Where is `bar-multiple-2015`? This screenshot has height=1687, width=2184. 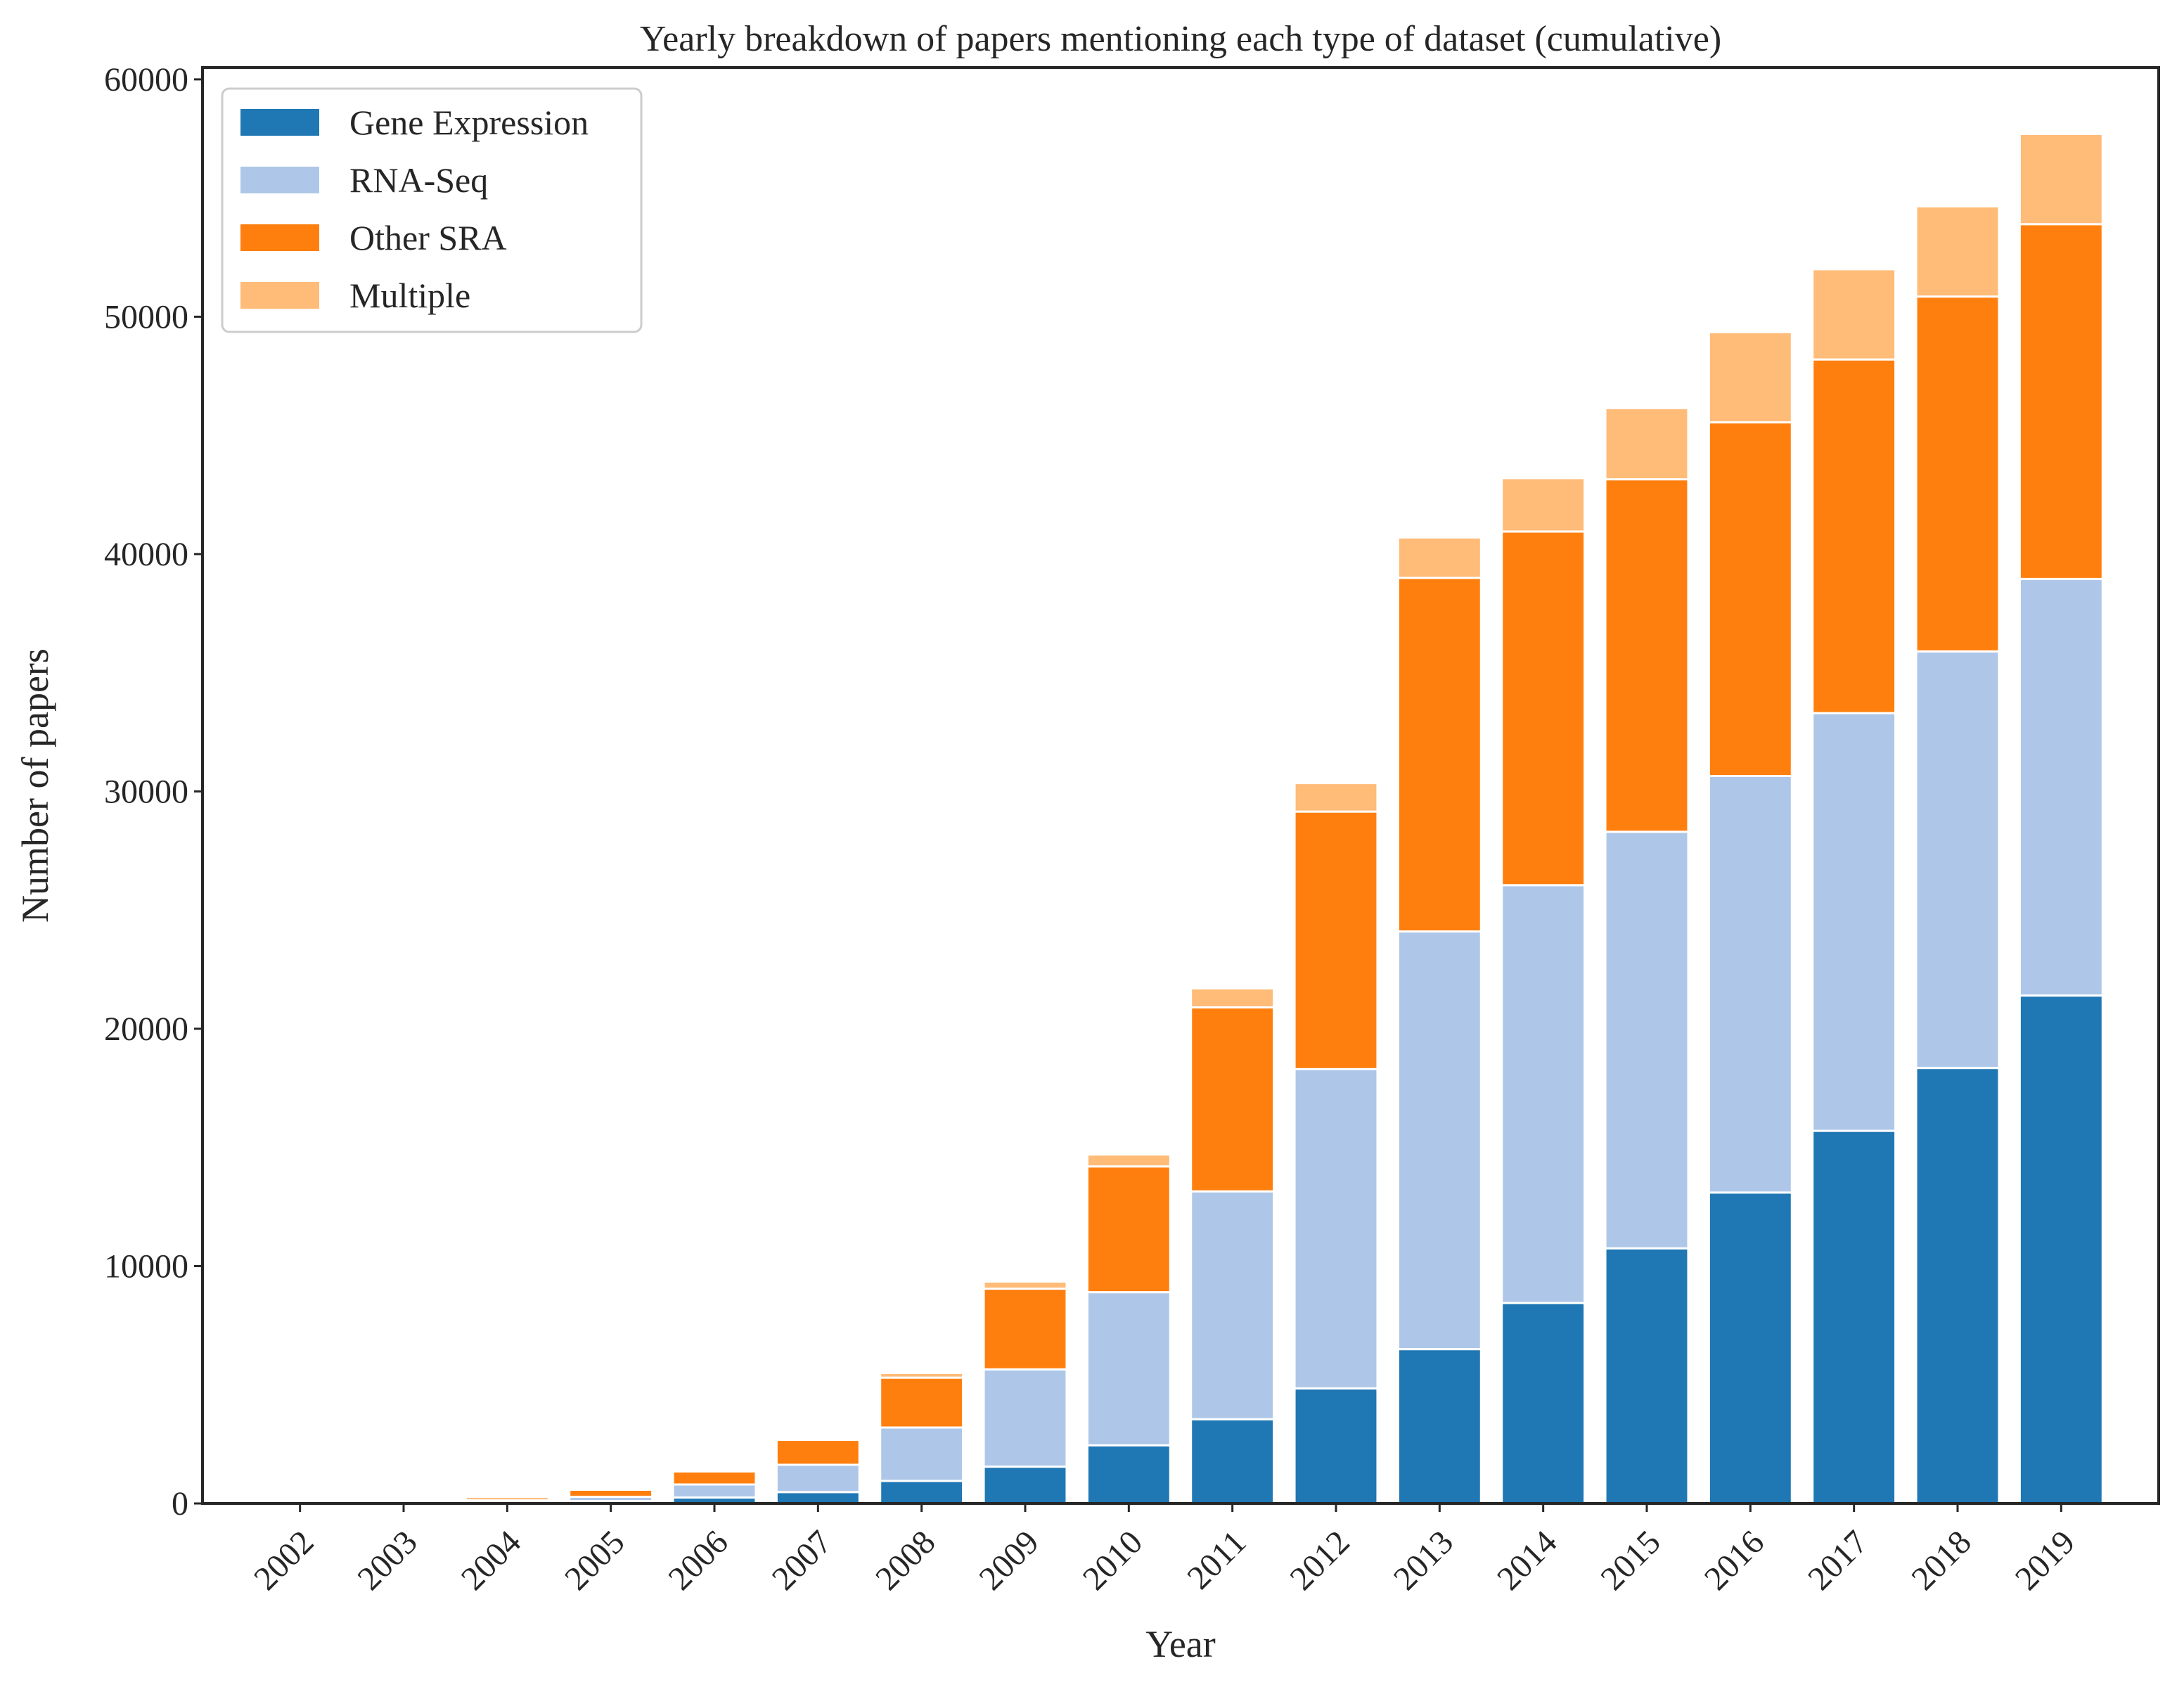 bar-multiple-2015 is located at coordinates (1647, 443).